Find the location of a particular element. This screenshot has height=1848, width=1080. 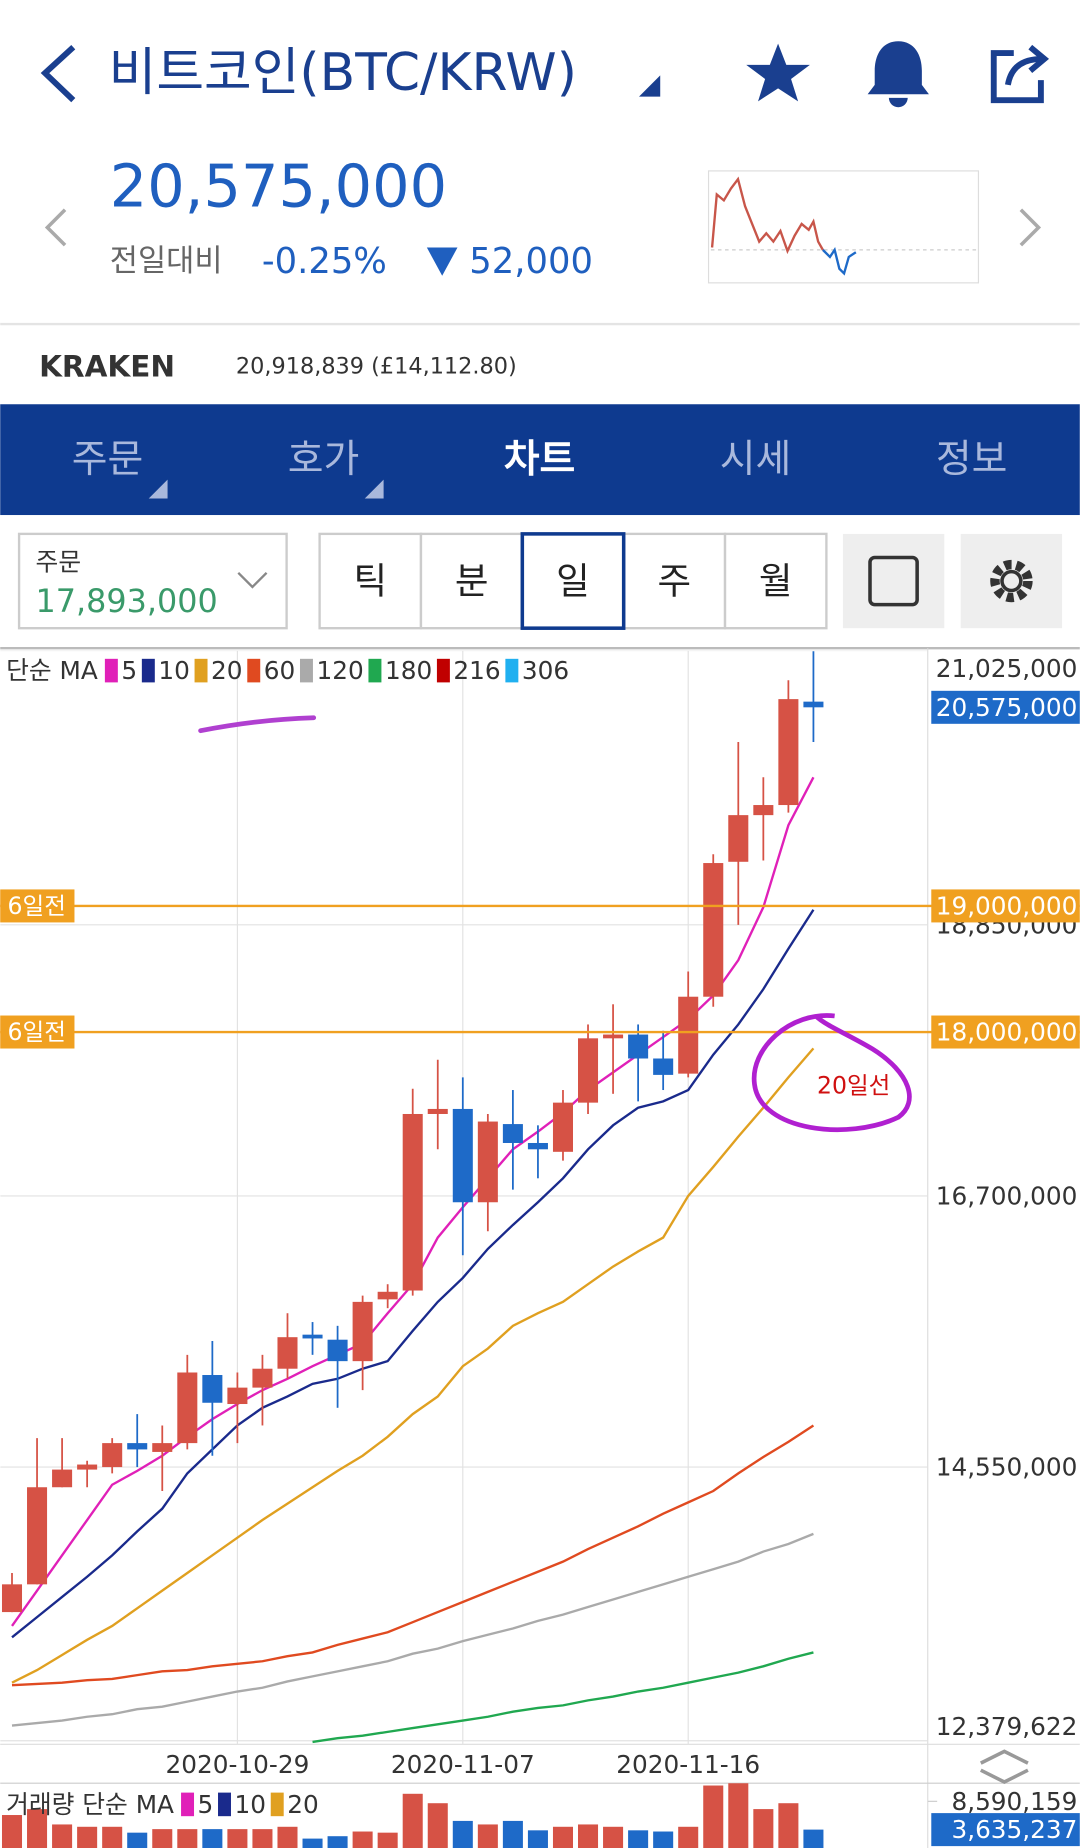

share-icon is located at coordinates (1020, 74).